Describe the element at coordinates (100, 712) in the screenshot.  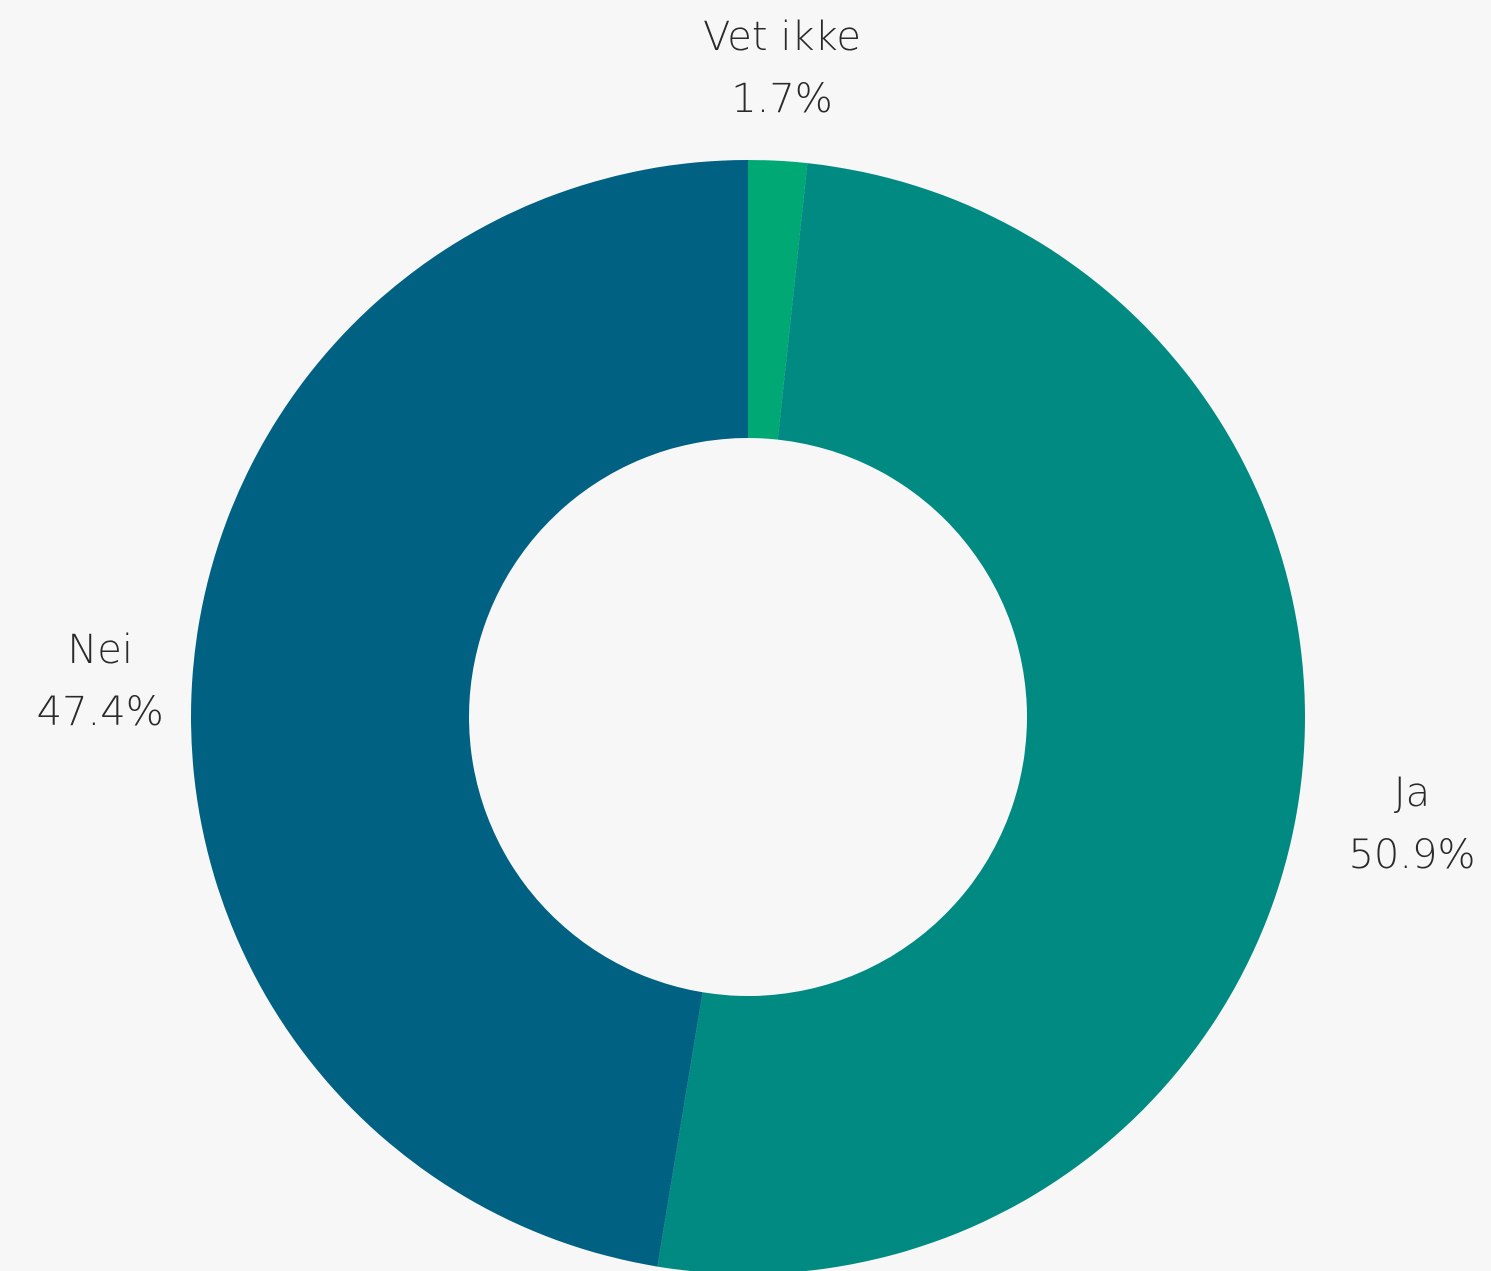
I see `slice-value-nei: 47.4%` at that location.